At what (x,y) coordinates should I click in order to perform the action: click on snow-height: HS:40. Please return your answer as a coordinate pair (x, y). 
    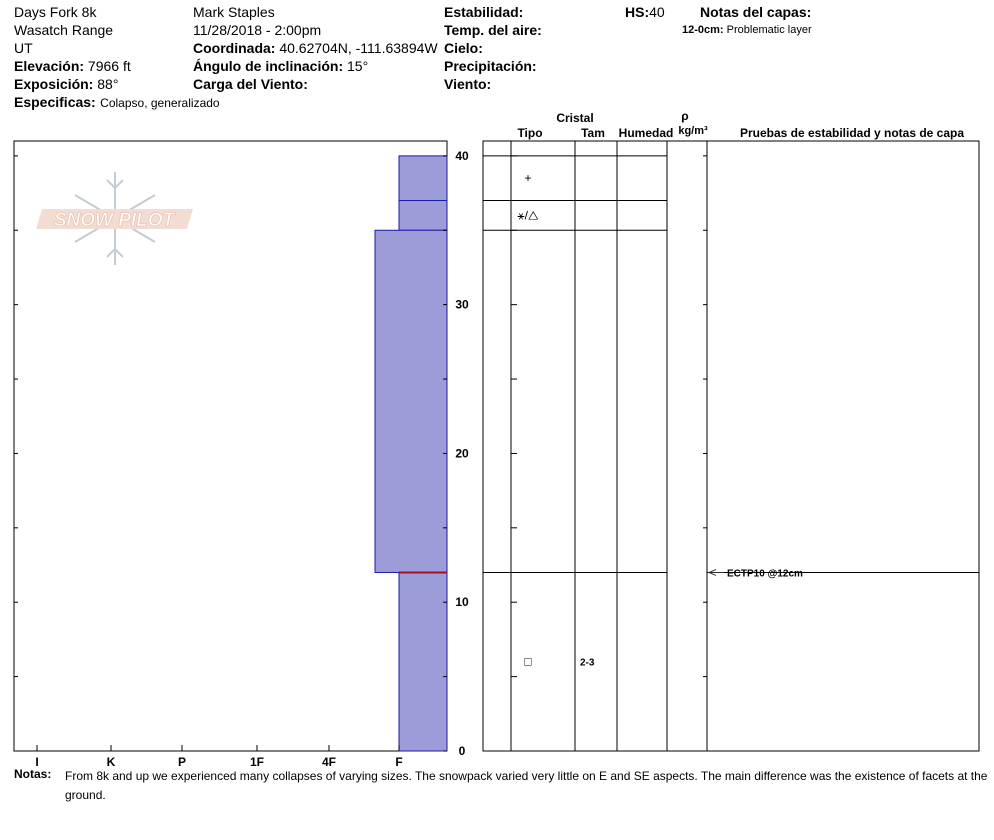
    Looking at the image, I should click on (645, 12).